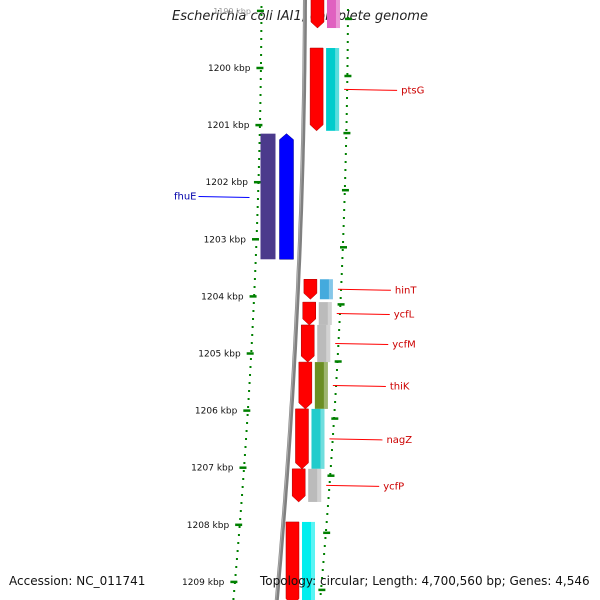 The image size is (600, 600). What do you see at coordinates (216, 412) in the screenshot?
I see `tick-label: 1206 kbp` at bounding box center [216, 412].